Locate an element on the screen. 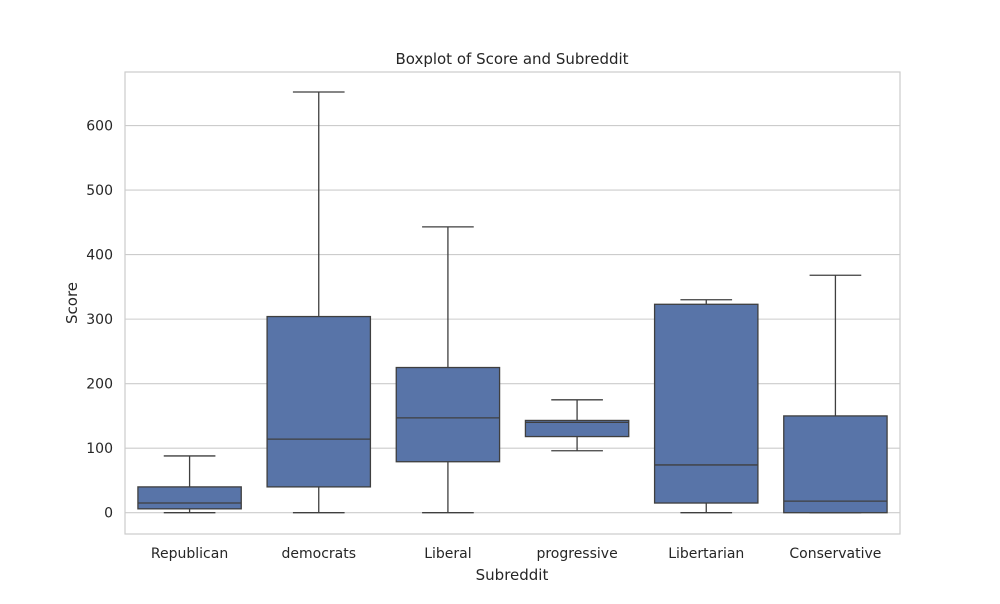 The width and height of the screenshot is (1000, 604). y-tick-label: 200 is located at coordinates (99, 385).